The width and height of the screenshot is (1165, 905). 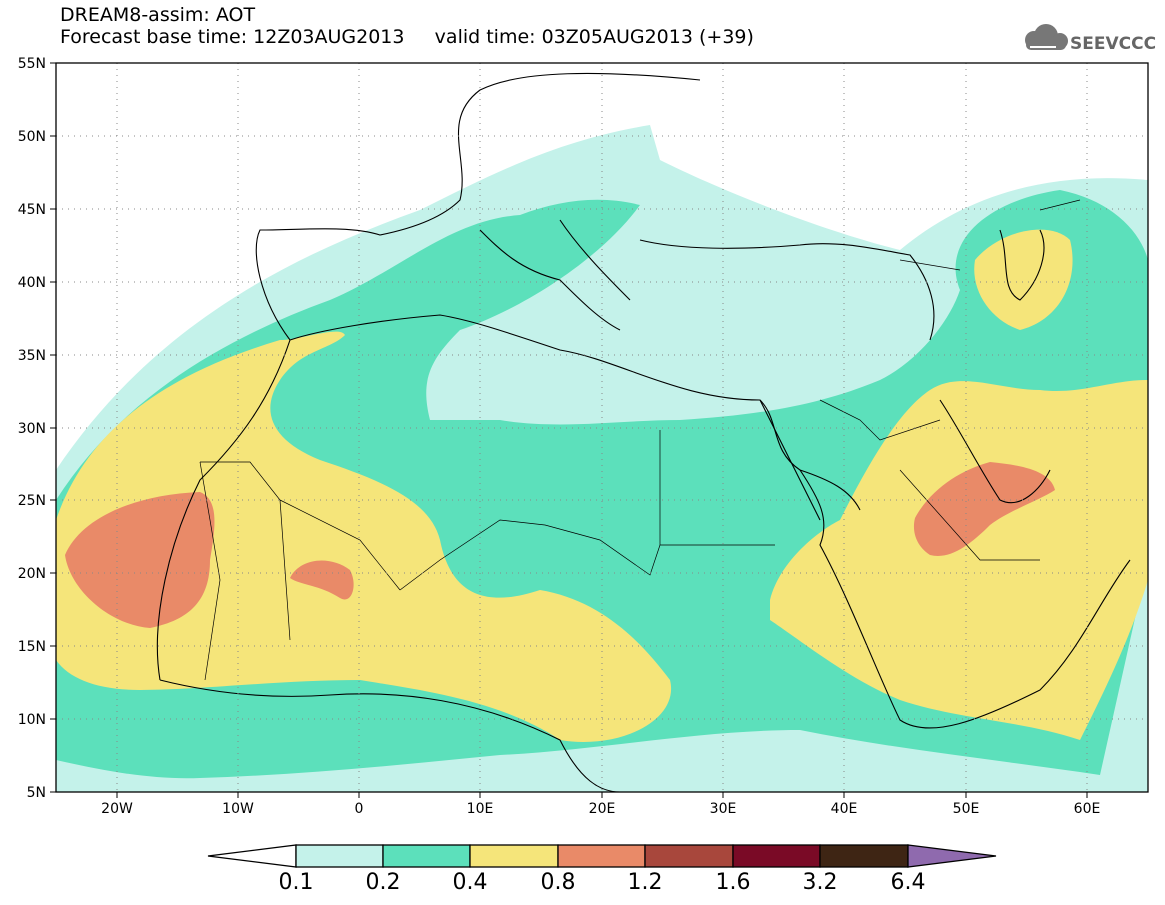 What do you see at coordinates (558, 882) in the screenshot?
I see `legend-label: 0.8` at bounding box center [558, 882].